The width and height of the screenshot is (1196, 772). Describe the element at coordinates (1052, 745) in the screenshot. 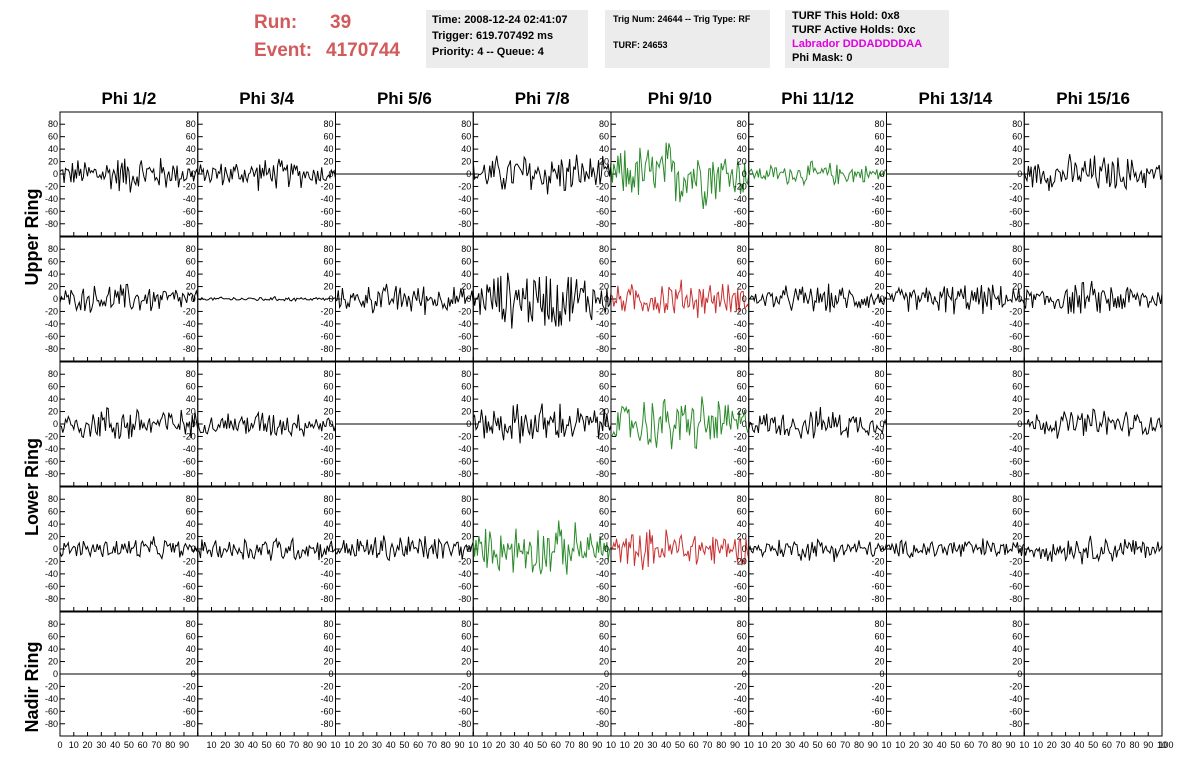

I see `x-tick-label: 20` at that location.